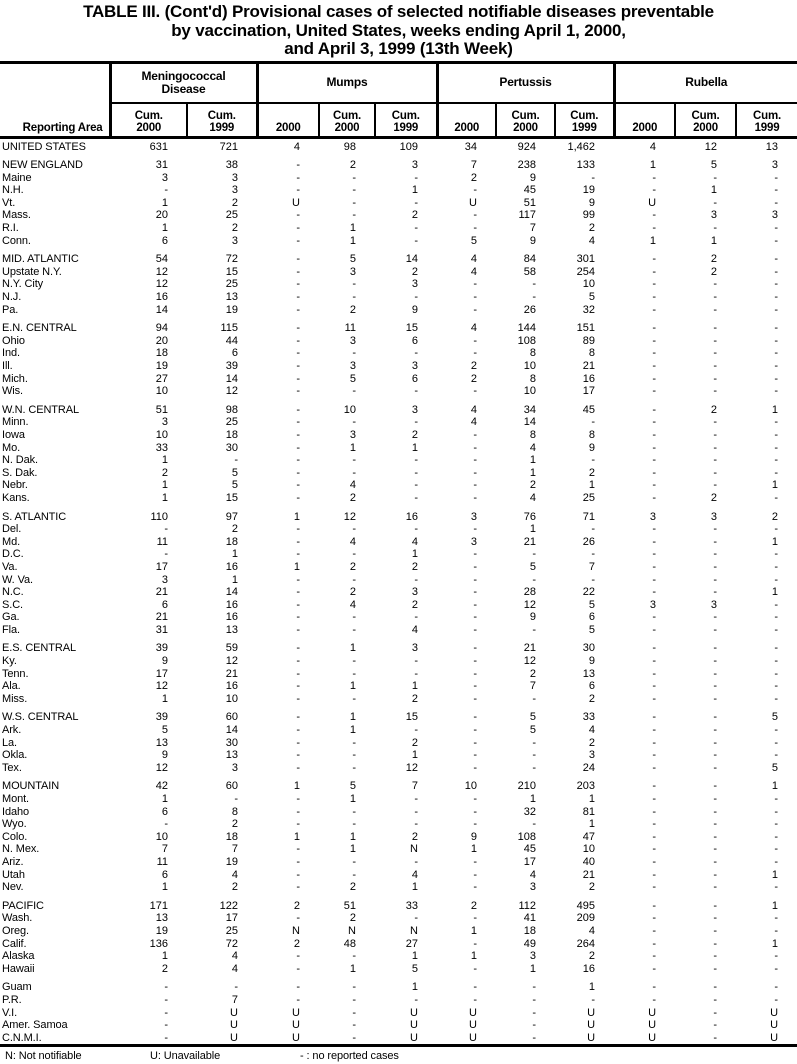  What do you see at coordinates (15, 378) in the screenshot?
I see `reporting-area-cell: Mich.` at bounding box center [15, 378].